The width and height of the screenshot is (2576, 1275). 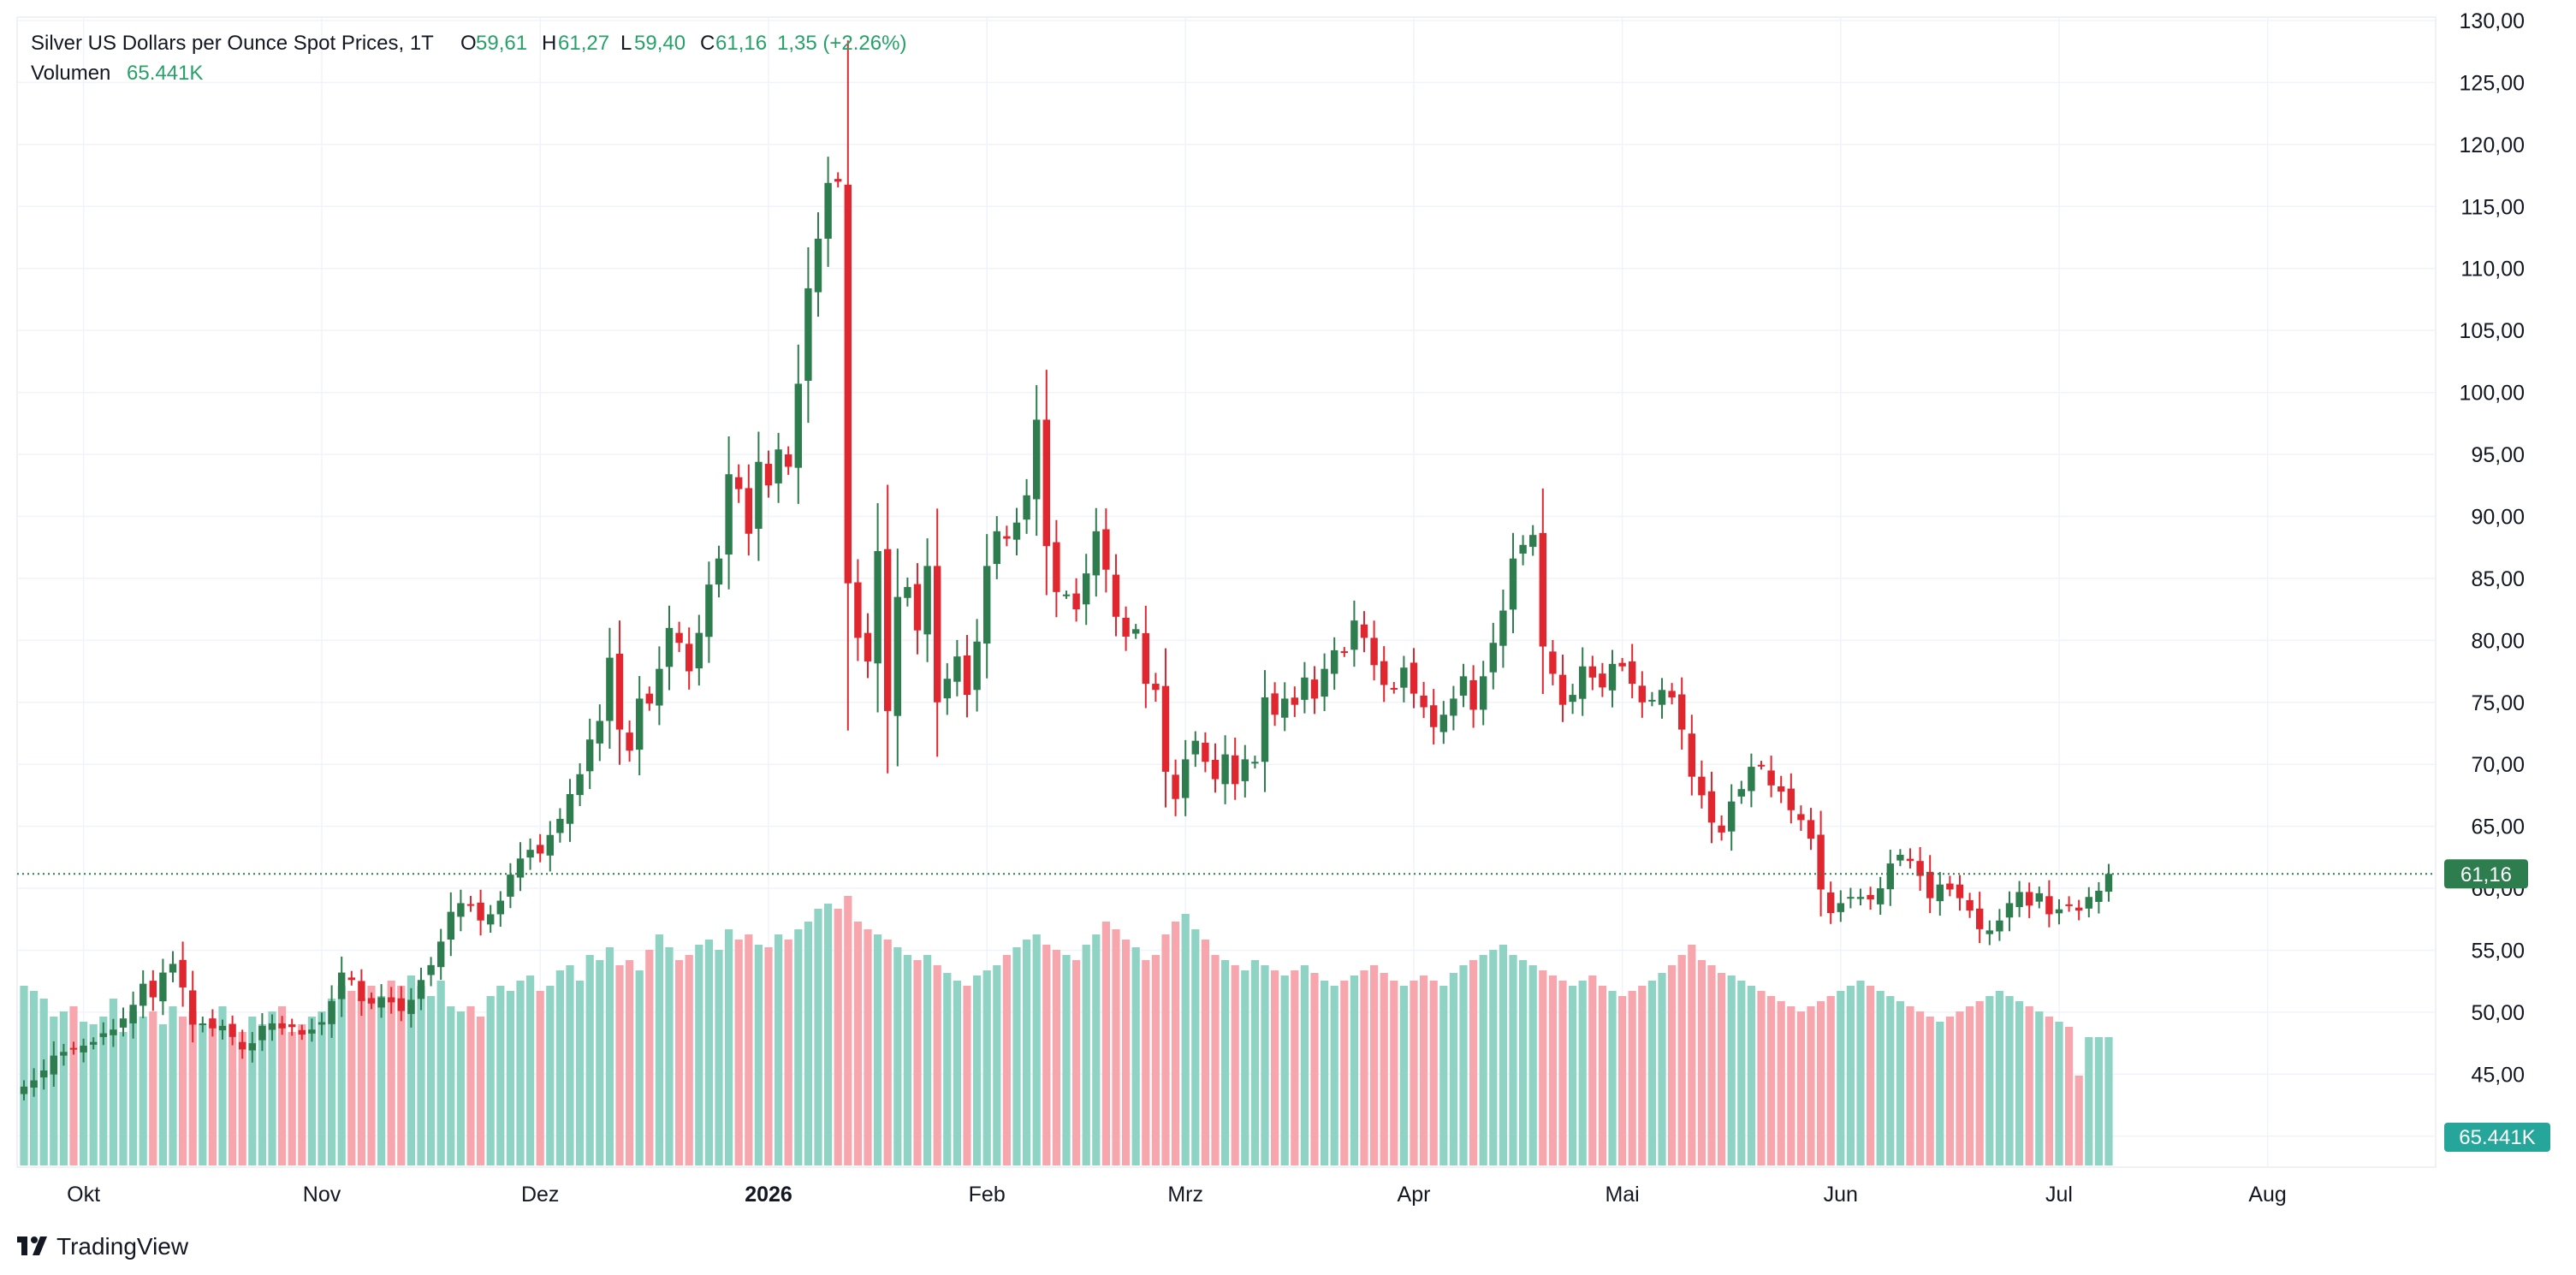 I want to click on legend-close-label: C, so click(x=707, y=43).